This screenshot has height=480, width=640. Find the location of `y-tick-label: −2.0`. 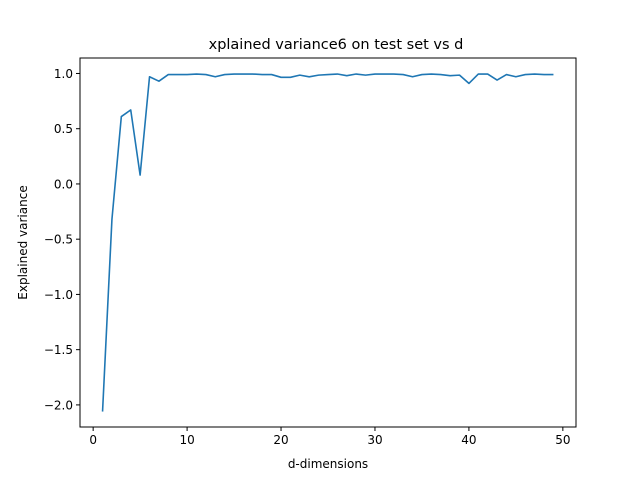

y-tick-label: −2.0 is located at coordinates (58, 405).